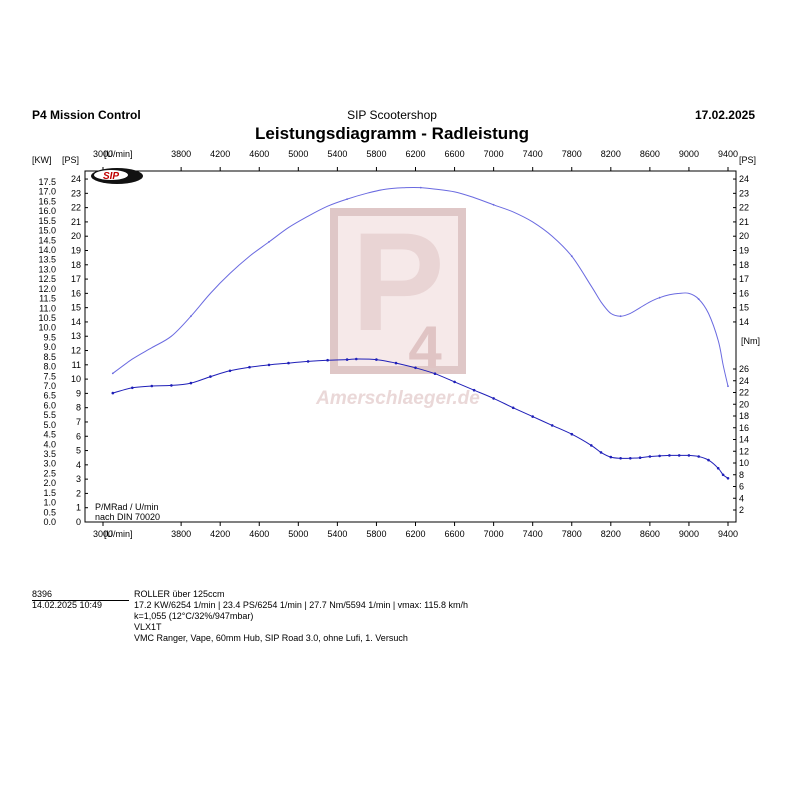 This screenshot has width=800, height=800. I want to click on top-x-tick-label: 7000, so click(494, 154).